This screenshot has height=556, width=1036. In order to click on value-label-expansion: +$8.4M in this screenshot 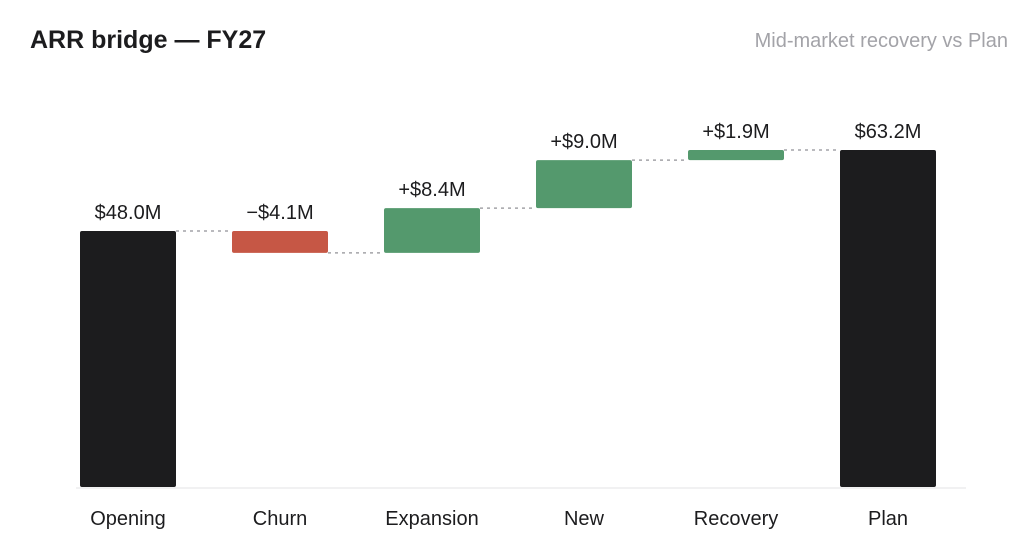, I will do `click(431, 190)`.